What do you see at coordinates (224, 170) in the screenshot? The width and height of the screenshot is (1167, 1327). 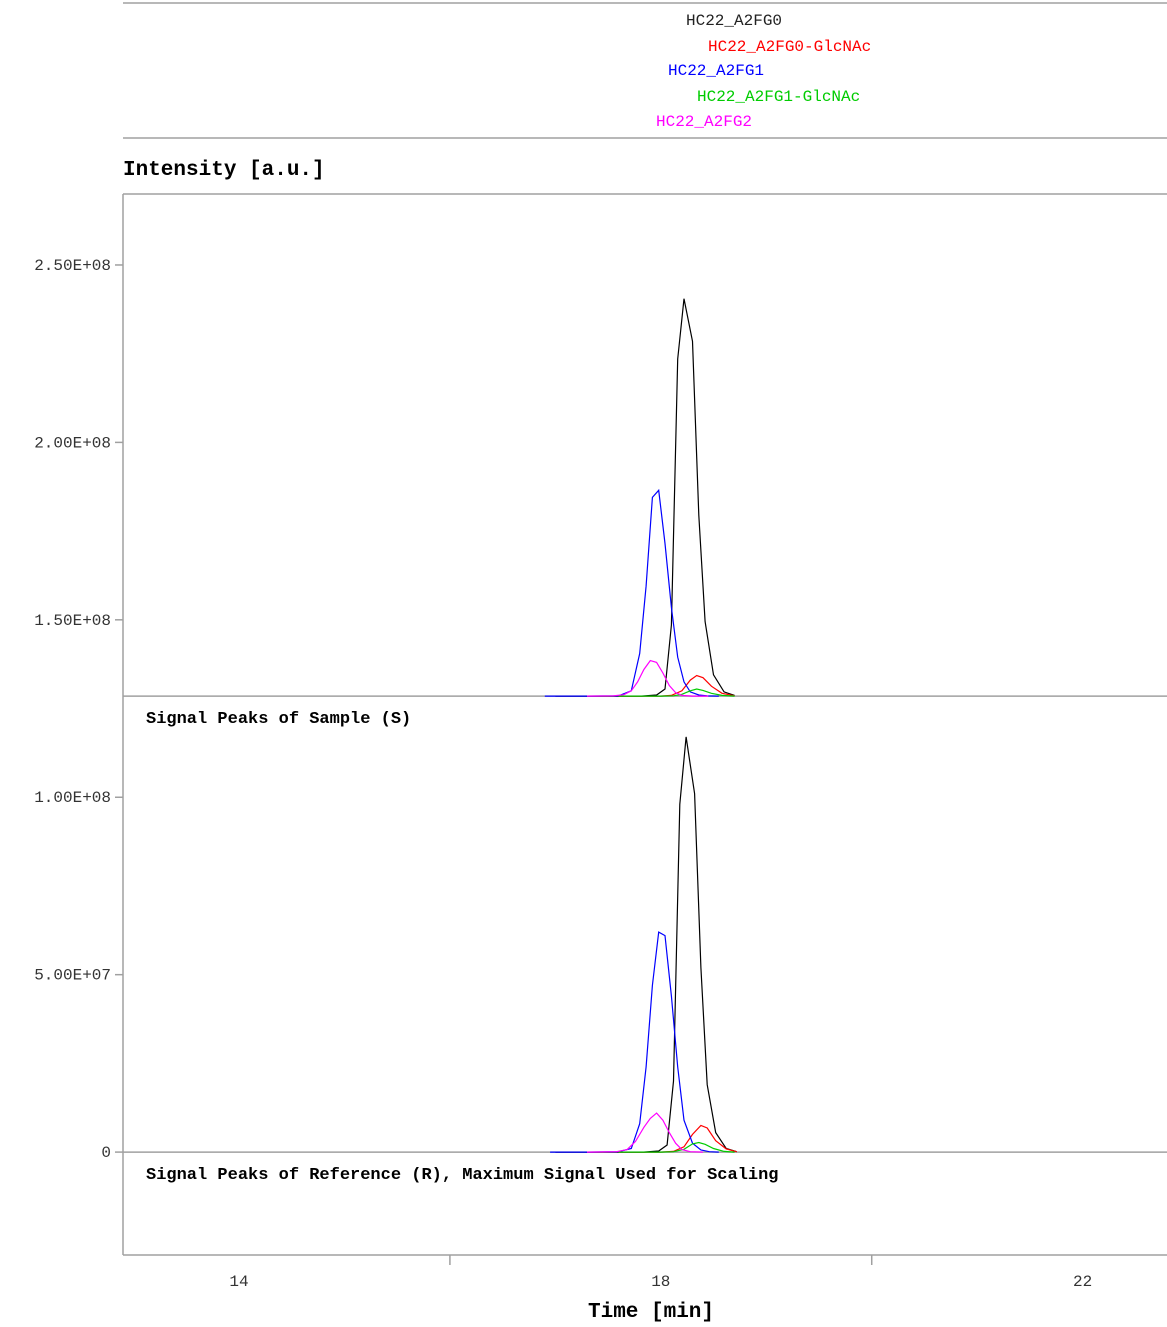 I see `y-axis-title: Intensity [a.u.]` at bounding box center [224, 170].